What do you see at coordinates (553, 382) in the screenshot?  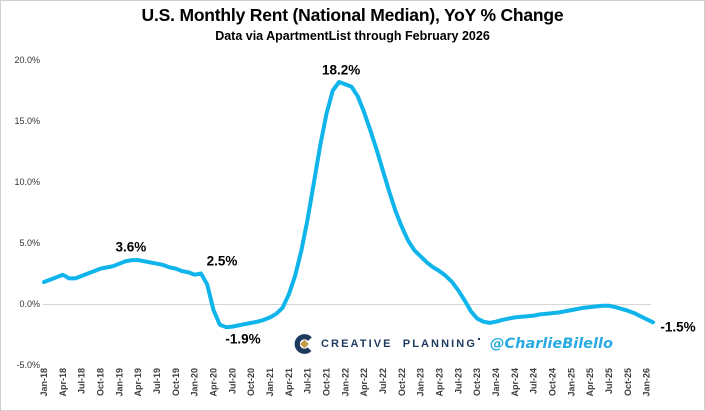 I see `x-axis-tick-label: Oct-24` at bounding box center [553, 382].